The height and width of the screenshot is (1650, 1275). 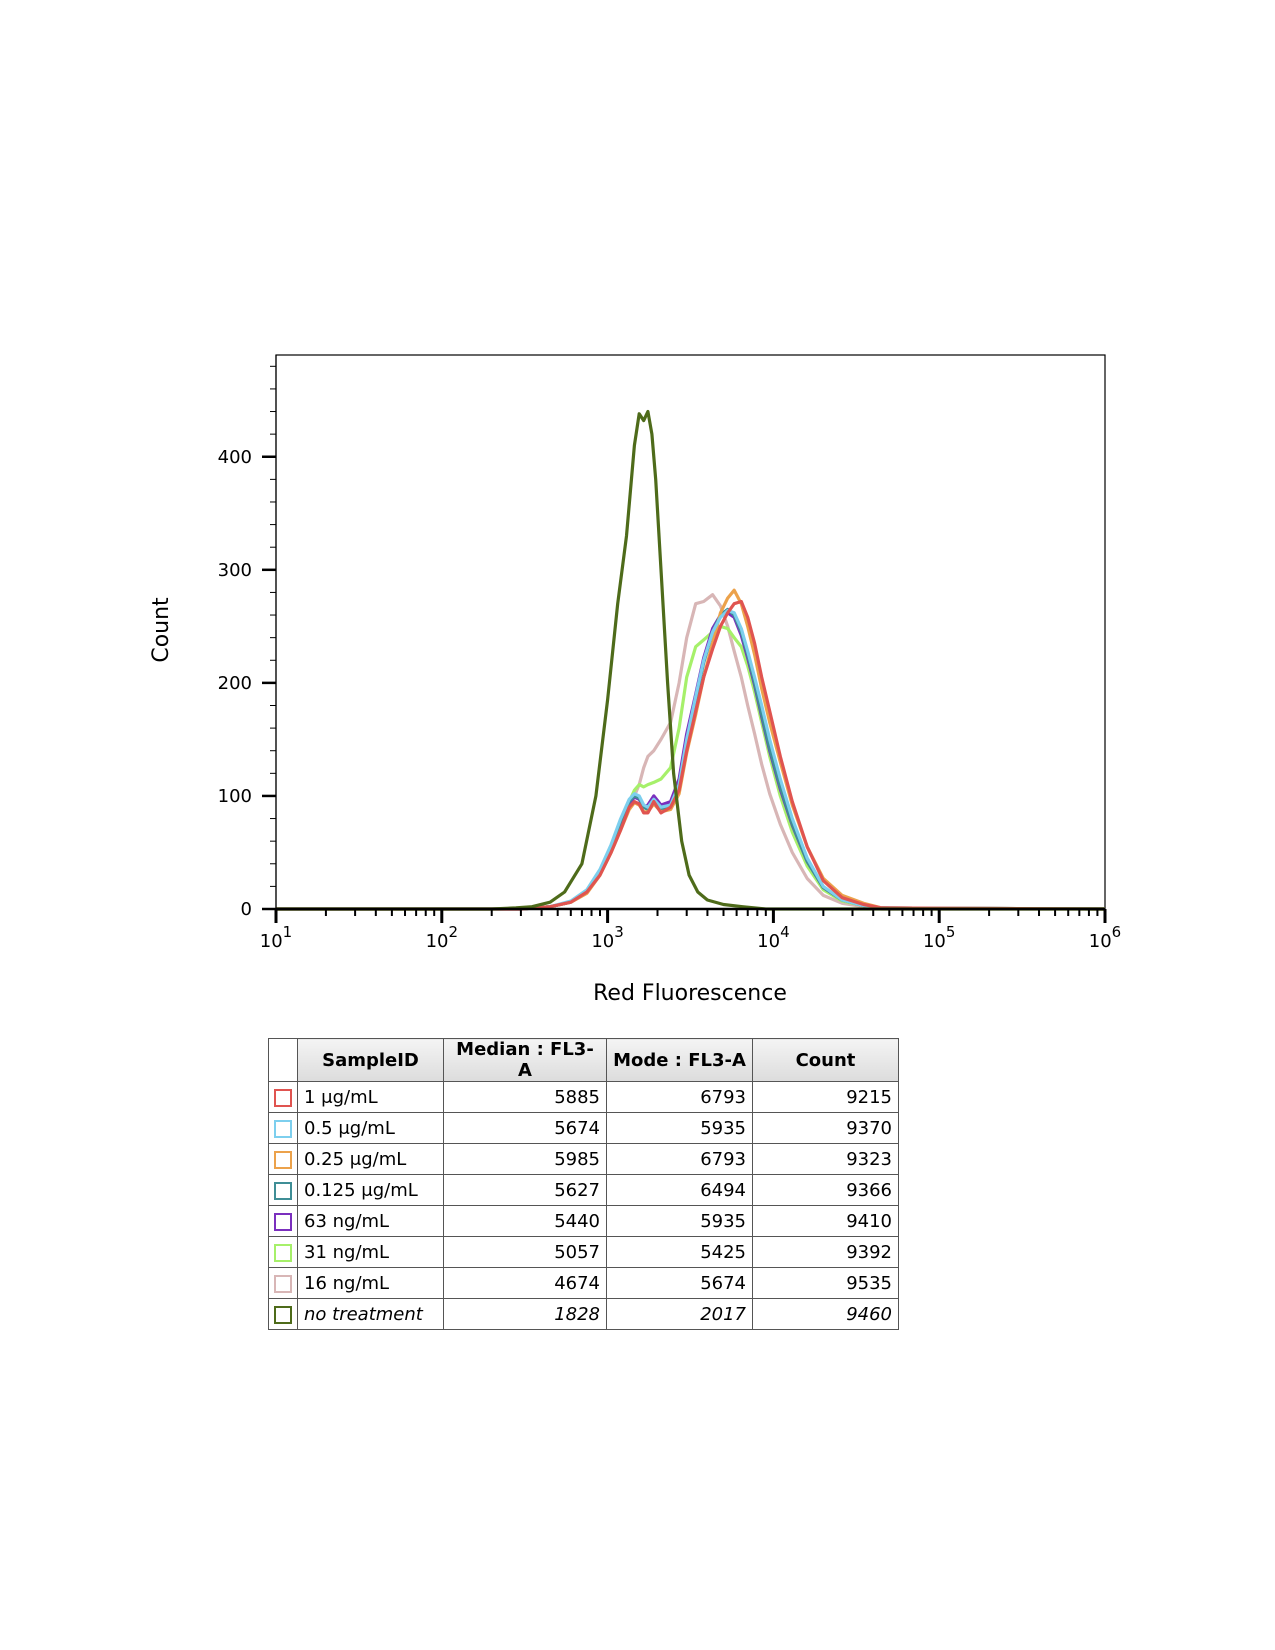 I want to click on cell-count: 9460, so click(x=825, y=1314).